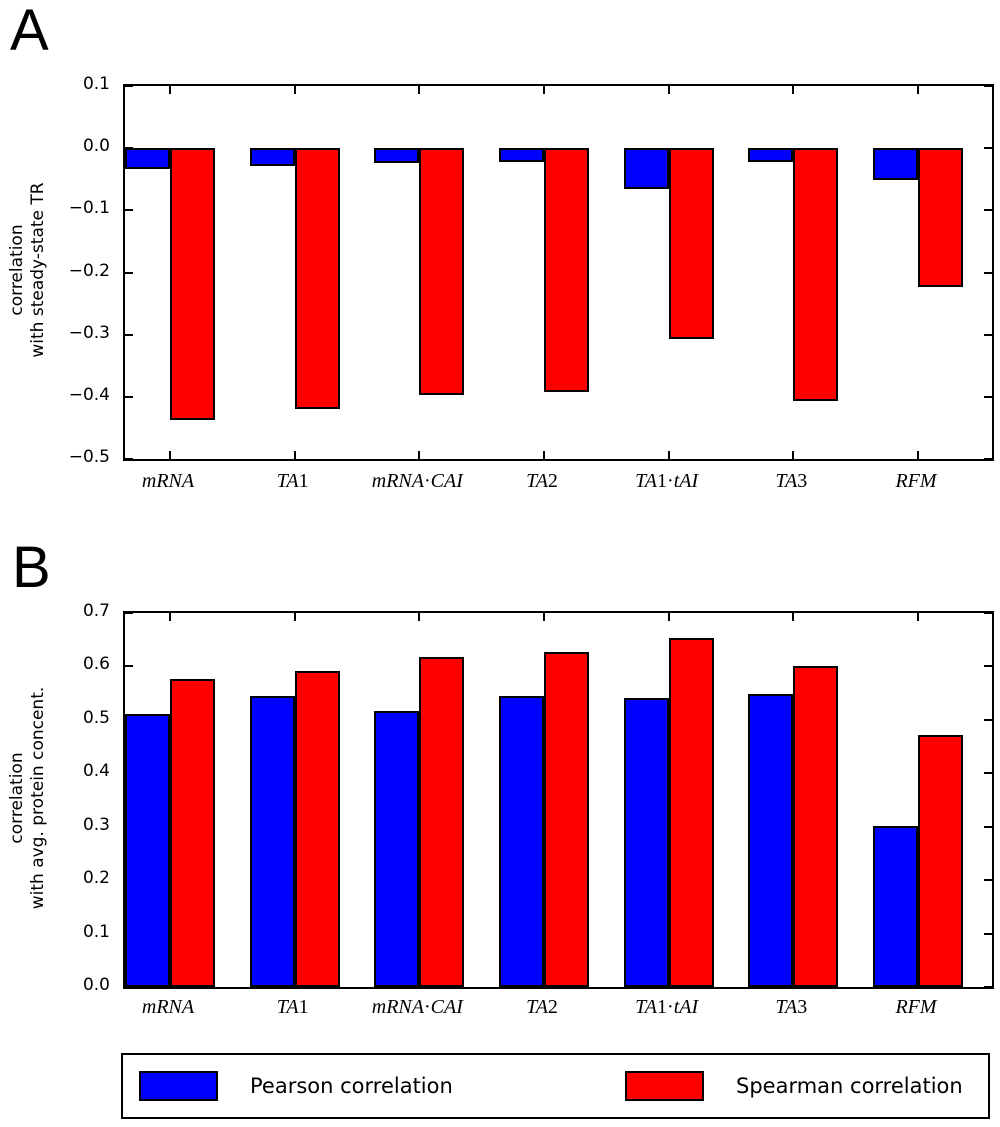 This screenshot has width=1000, height=1127. Describe the element at coordinates (646, 168) in the screenshot. I see `panel-a-bar-pearson-TA1tAI` at that location.